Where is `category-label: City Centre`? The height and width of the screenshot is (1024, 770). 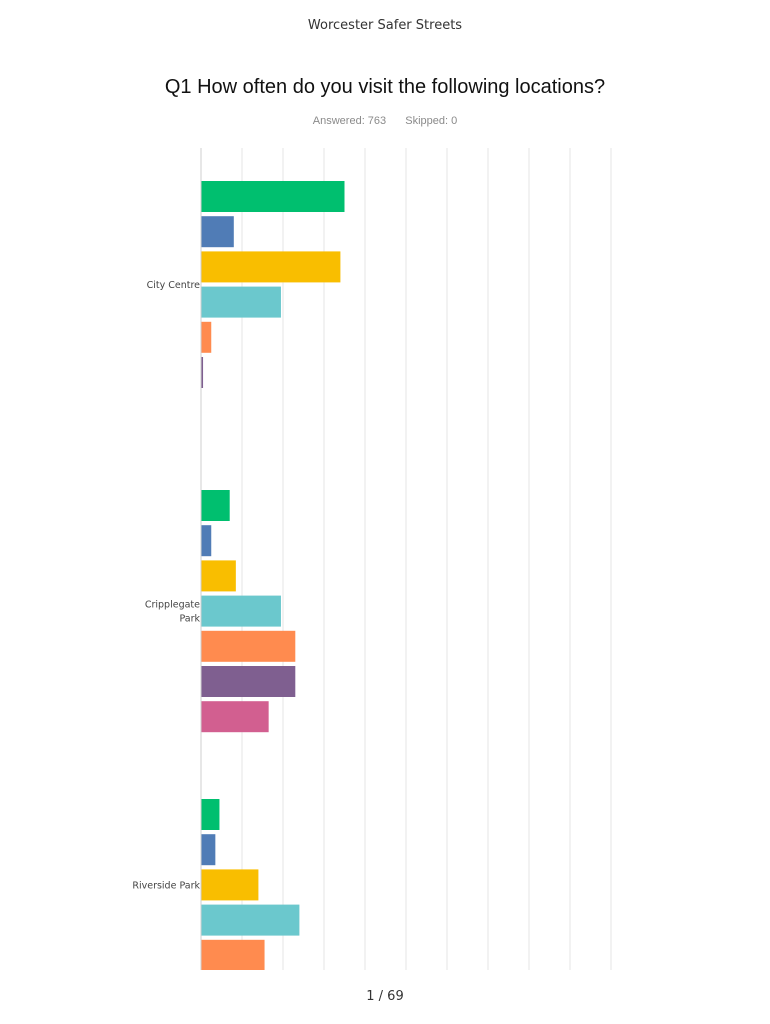
category-label: City Centre is located at coordinates (174, 285).